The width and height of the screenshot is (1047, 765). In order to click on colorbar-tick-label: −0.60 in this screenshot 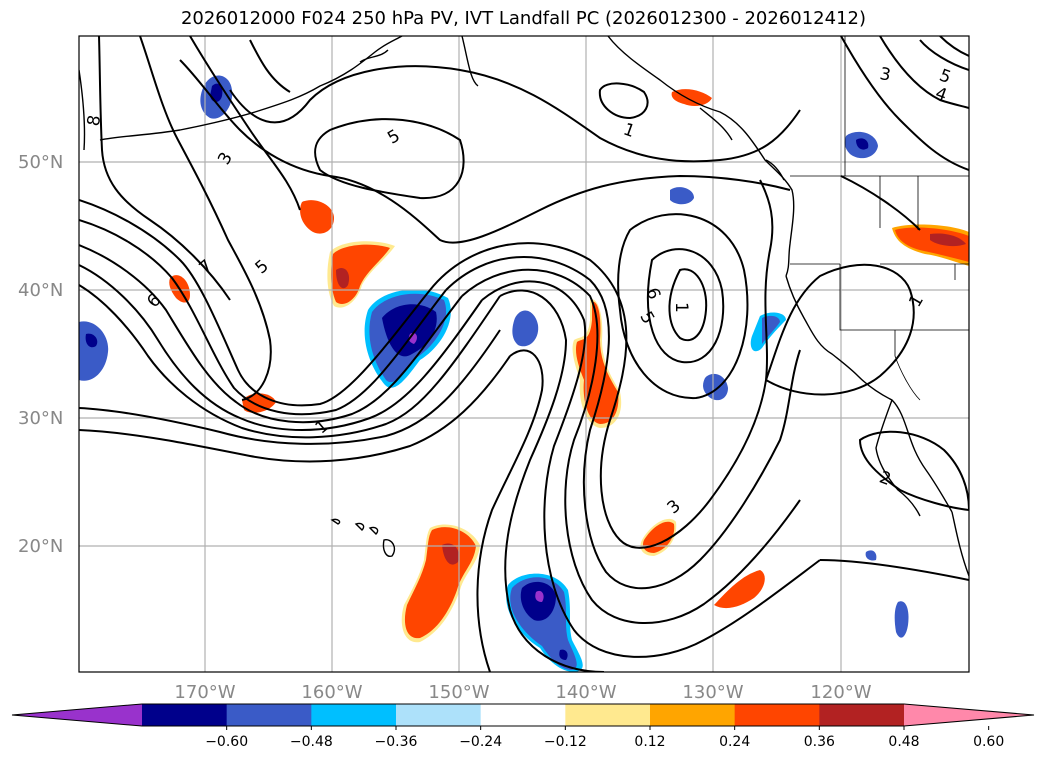, I will do `click(226, 742)`.